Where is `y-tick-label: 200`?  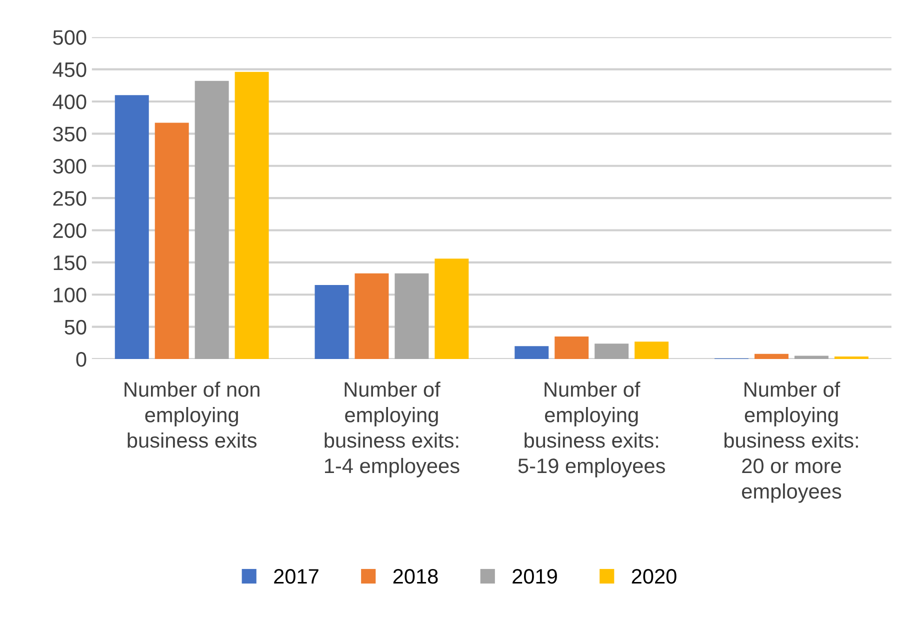
y-tick-label: 200 is located at coordinates (69, 230).